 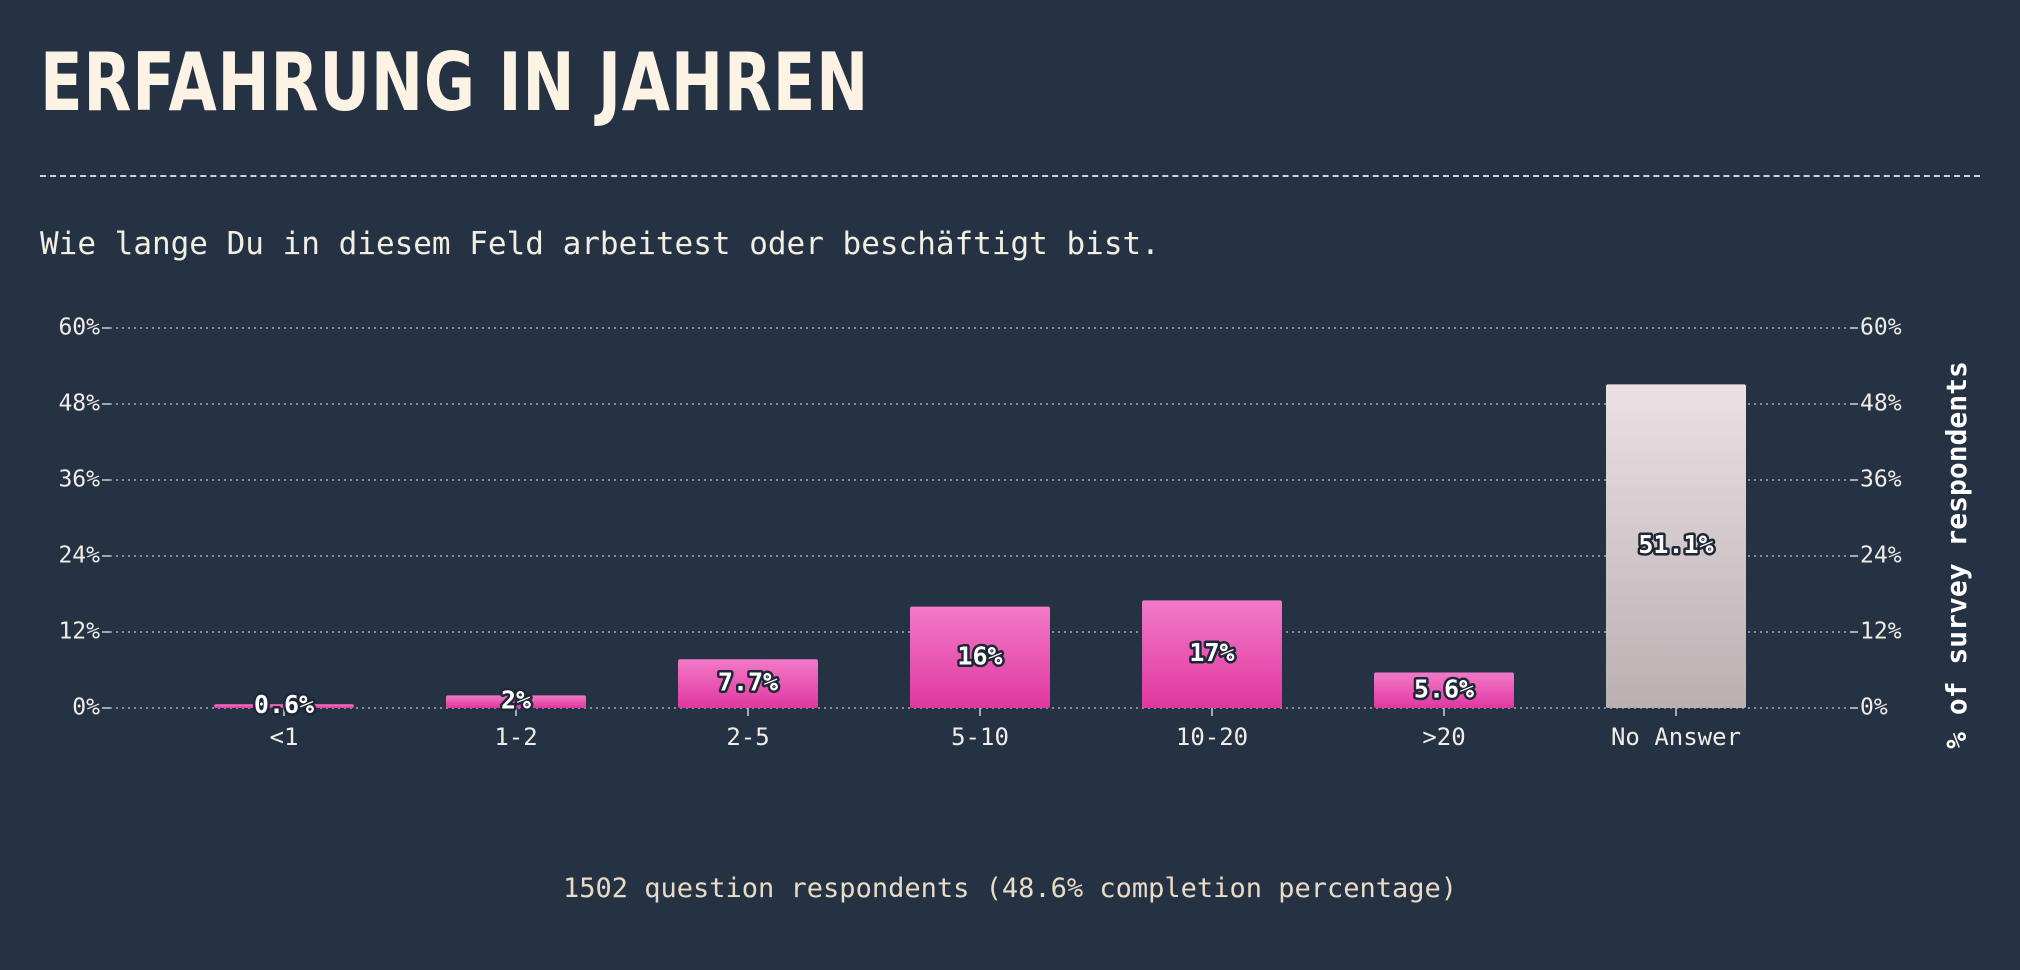 What do you see at coordinates (79, 404) in the screenshot?
I see `y-tick-label-left: 48%` at bounding box center [79, 404].